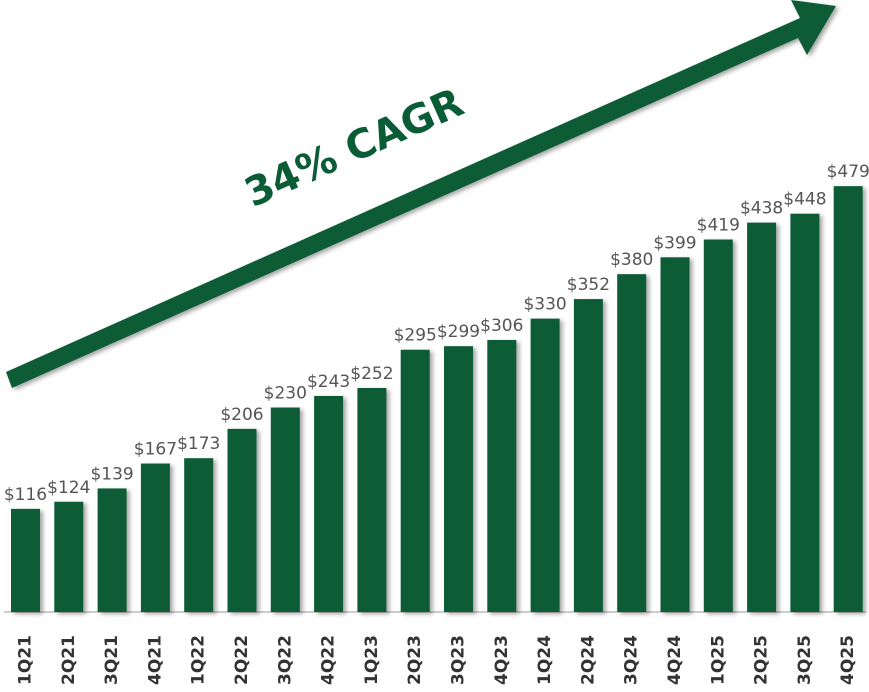  I want to click on x-tick-label: 3Q24, so click(632, 660).